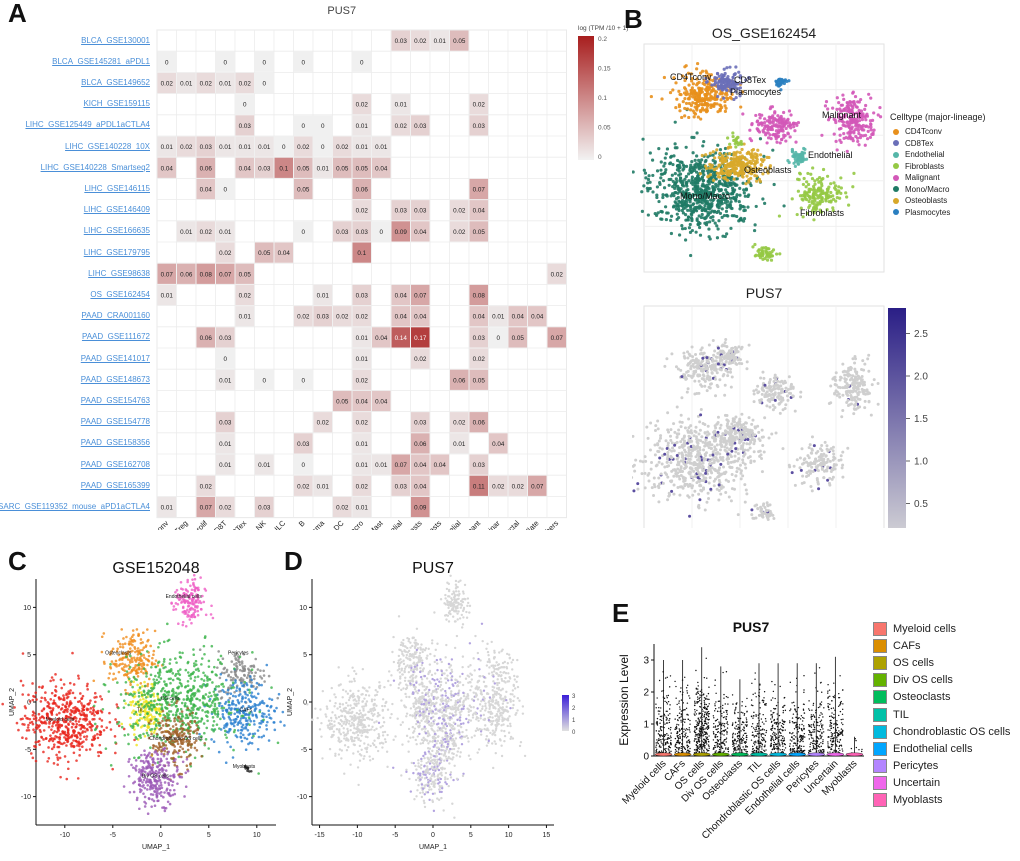 The image size is (1020, 861). Describe the element at coordinates (115, 358) in the screenshot. I see `dataset-link: PAAD_GSE141017` at that location.